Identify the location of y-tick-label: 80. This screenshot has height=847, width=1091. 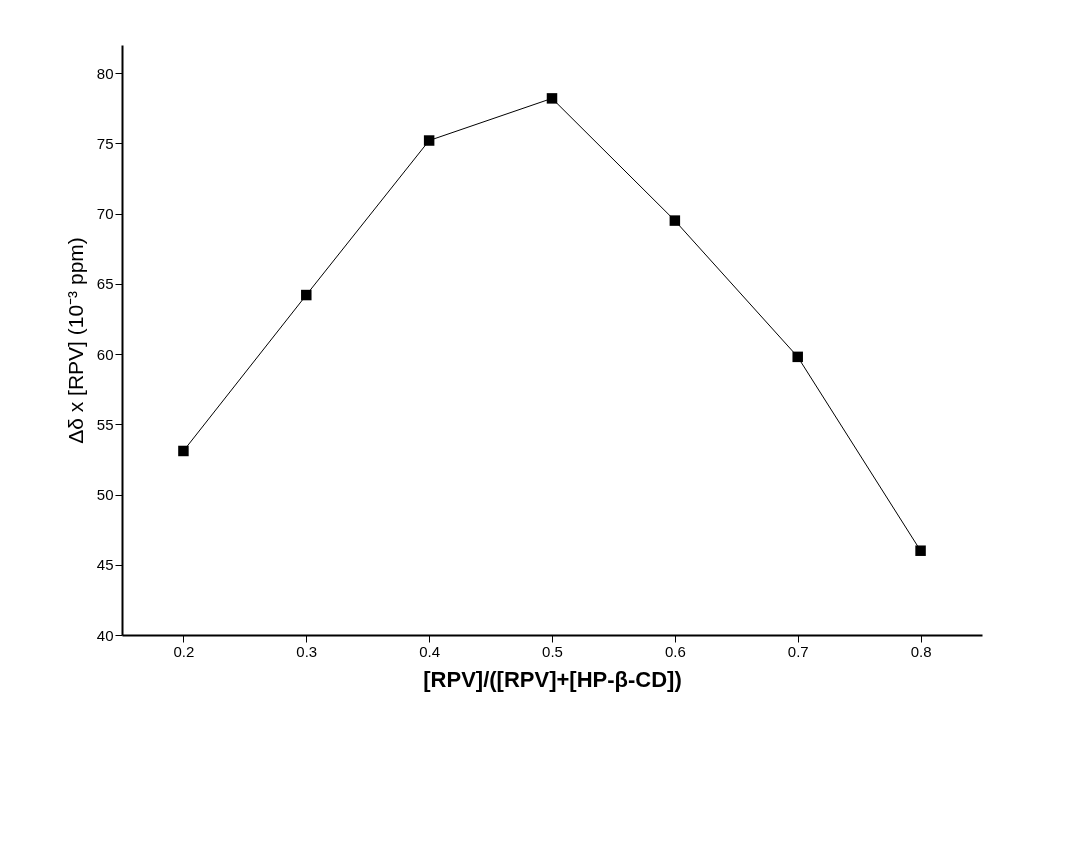
(105, 73).